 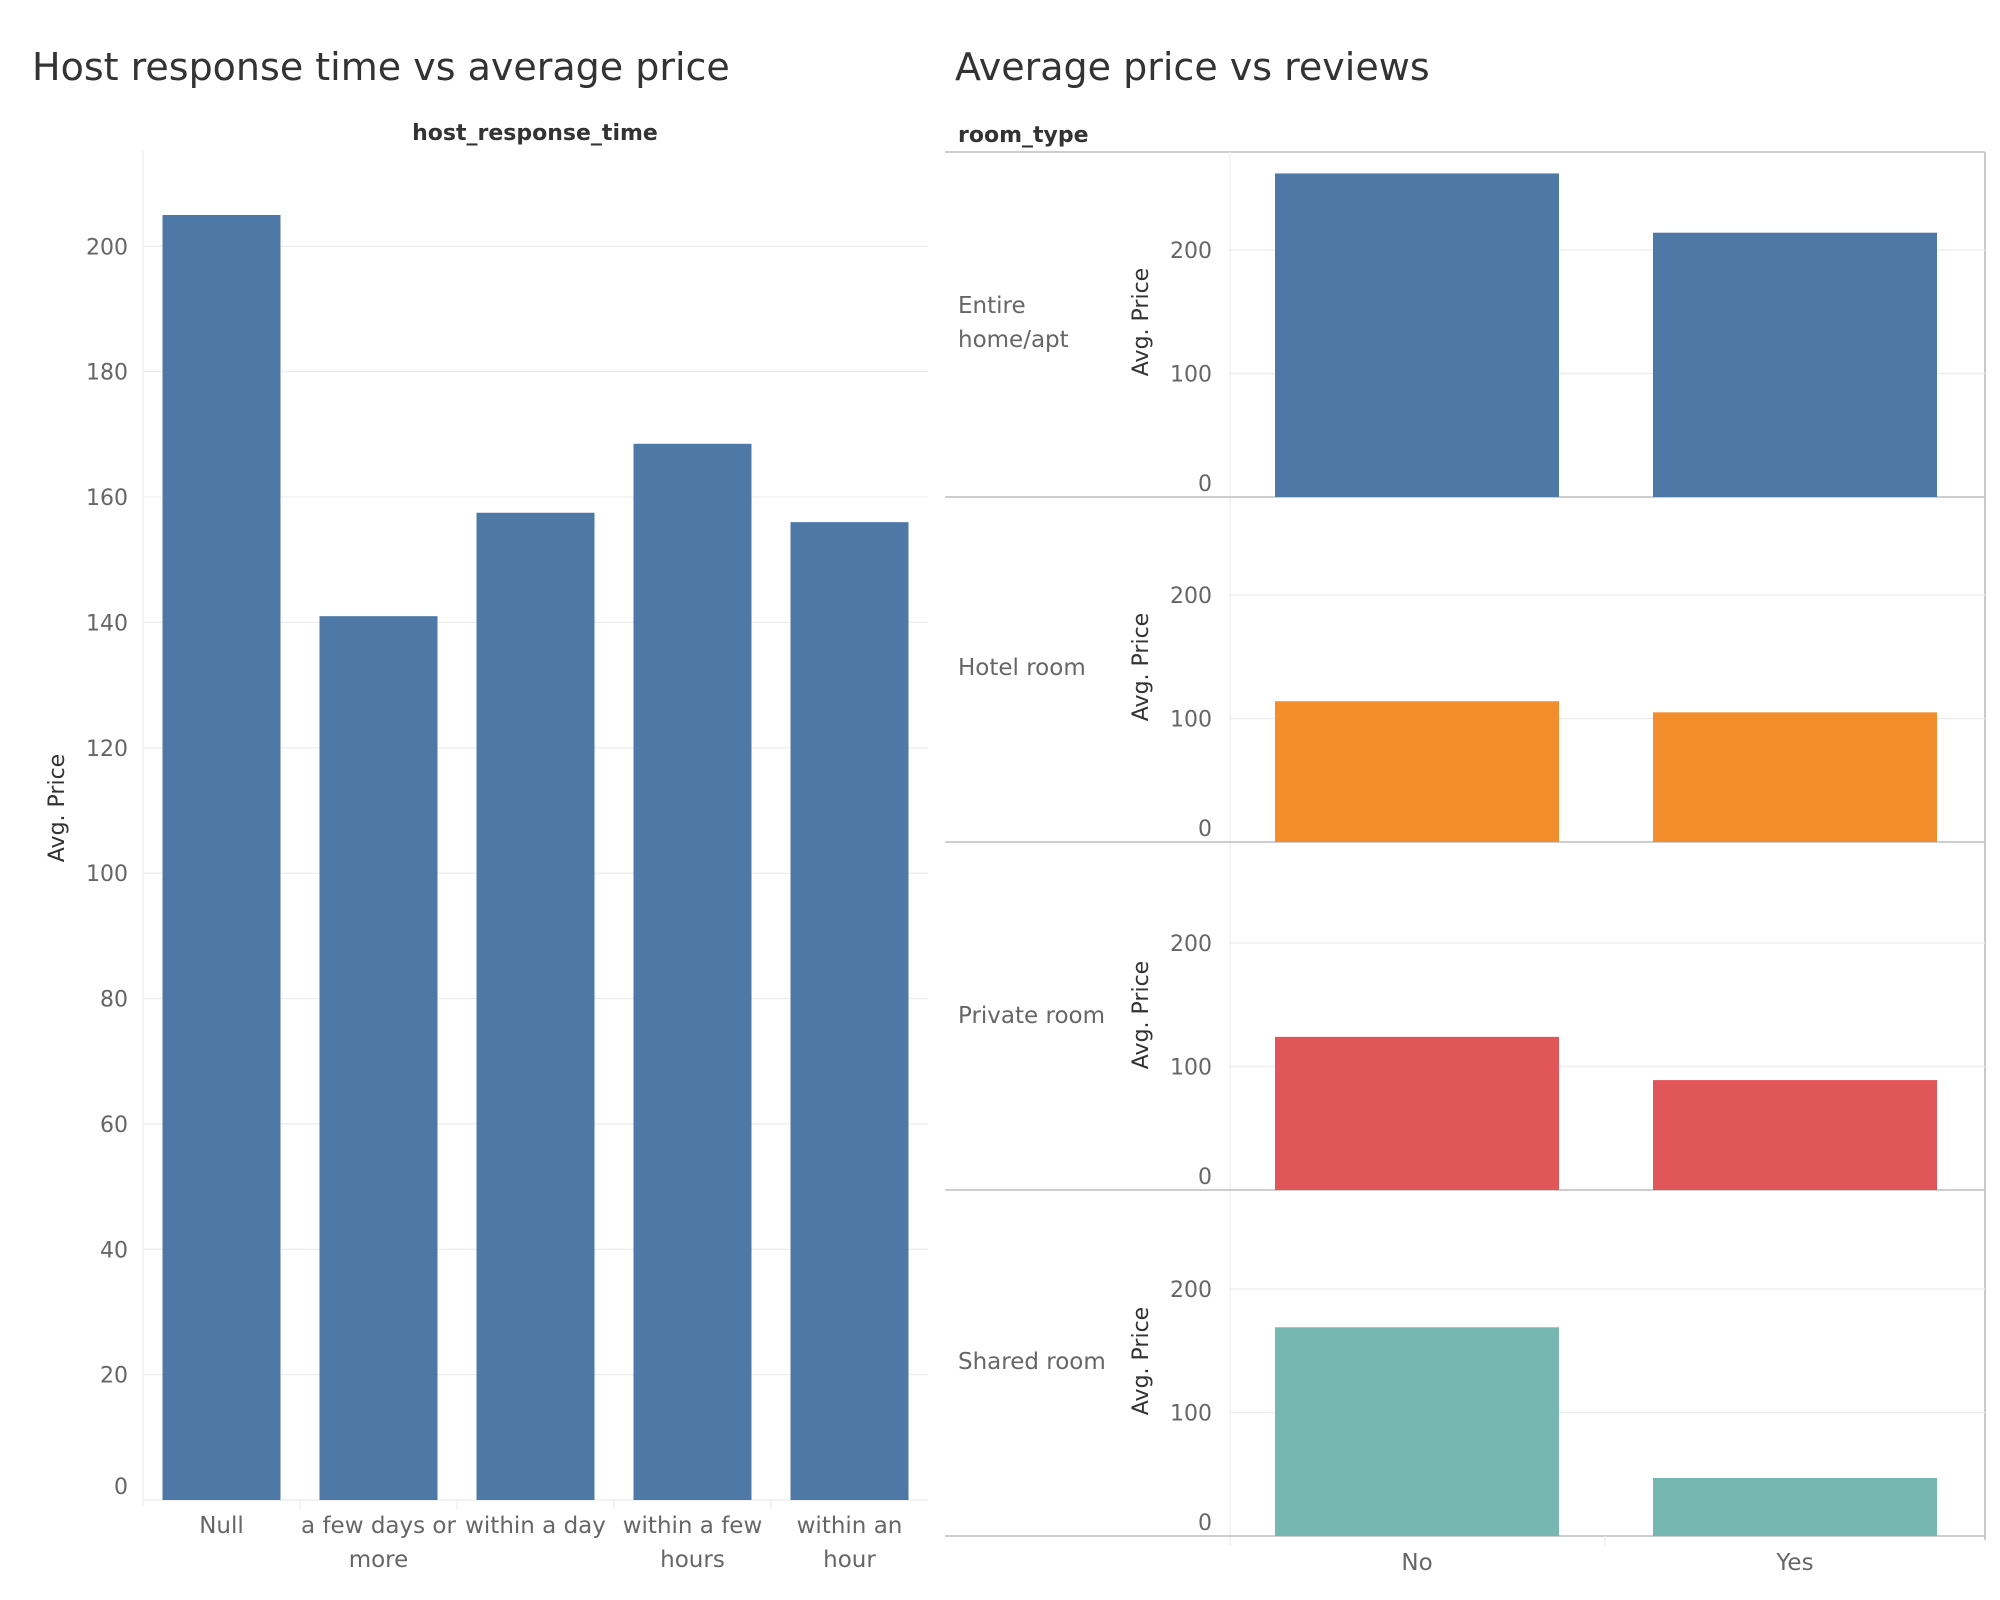 I want to click on left-category-label: more, so click(x=379, y=1560).